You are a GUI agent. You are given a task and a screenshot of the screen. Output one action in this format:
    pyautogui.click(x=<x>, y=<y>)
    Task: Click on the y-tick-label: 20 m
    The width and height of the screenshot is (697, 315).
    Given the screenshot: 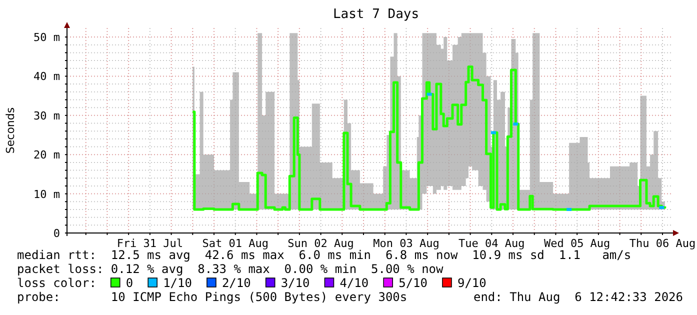 What is the action you would take?
    pyautogui.click(x=47, y=155)
    